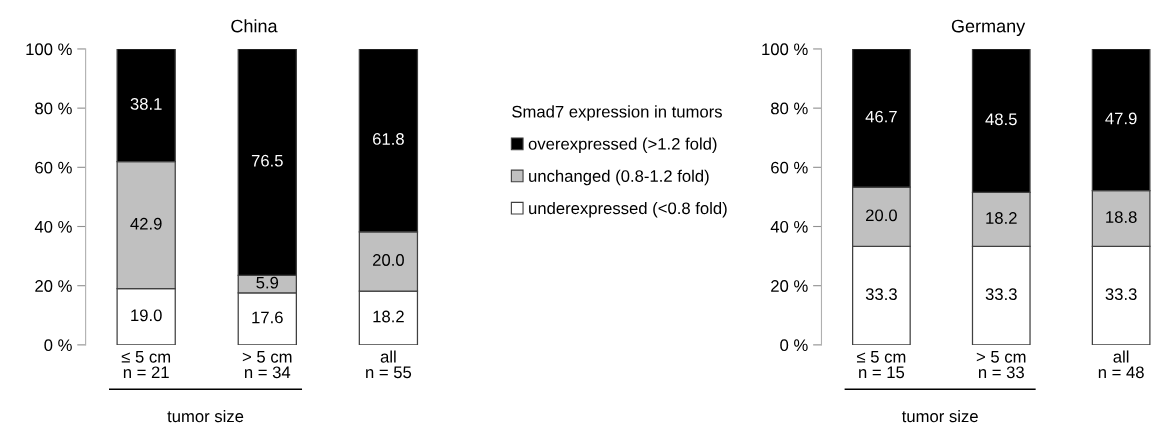 The height and width of the screenshot is (445, 1157). Describe the element at coordinates (267, 282) in the screenshot. I see `data-label: 5.9` at that location.